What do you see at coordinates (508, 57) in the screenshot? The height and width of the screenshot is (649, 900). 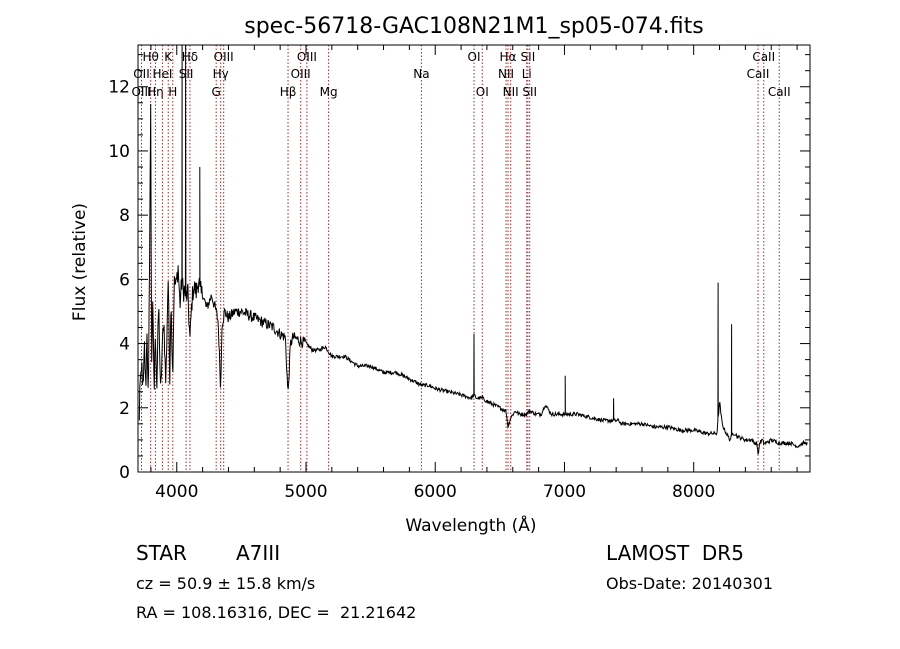 I see `marker-label: Hα` at bounding box center [508, 57].